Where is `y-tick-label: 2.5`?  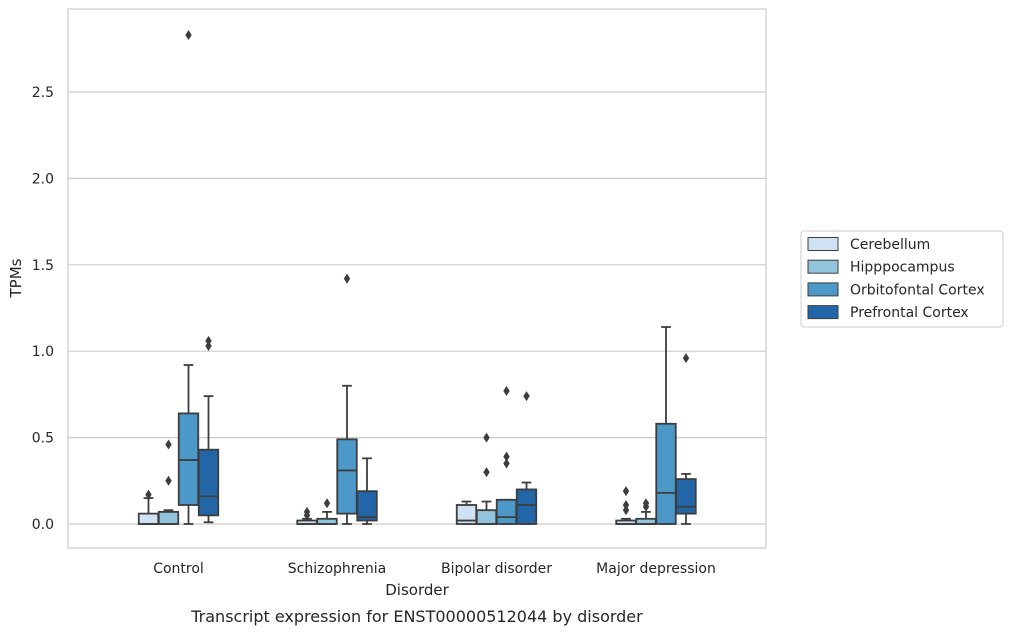 y-tick-label: 2.5 is located at coordinates (43, 93).